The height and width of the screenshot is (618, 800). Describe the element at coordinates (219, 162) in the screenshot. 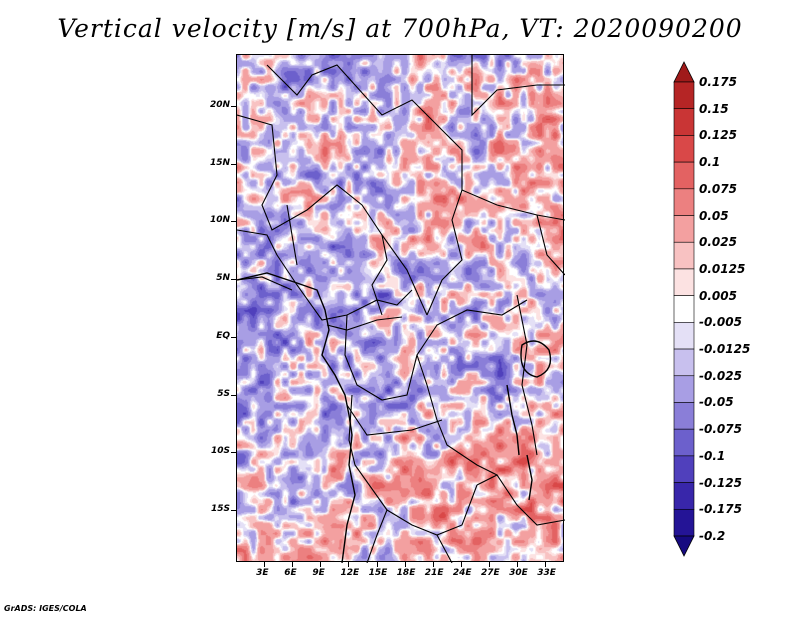

I see `lat-label: 15N` at that location.